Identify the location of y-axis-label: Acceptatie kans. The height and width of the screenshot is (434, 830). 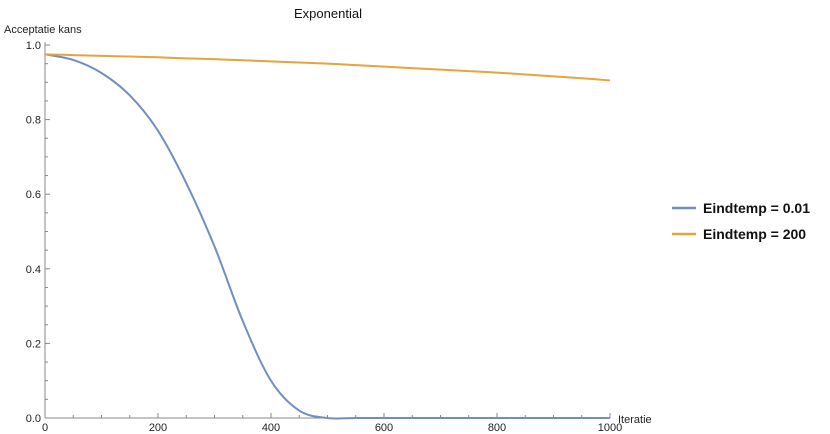
(43, 30).